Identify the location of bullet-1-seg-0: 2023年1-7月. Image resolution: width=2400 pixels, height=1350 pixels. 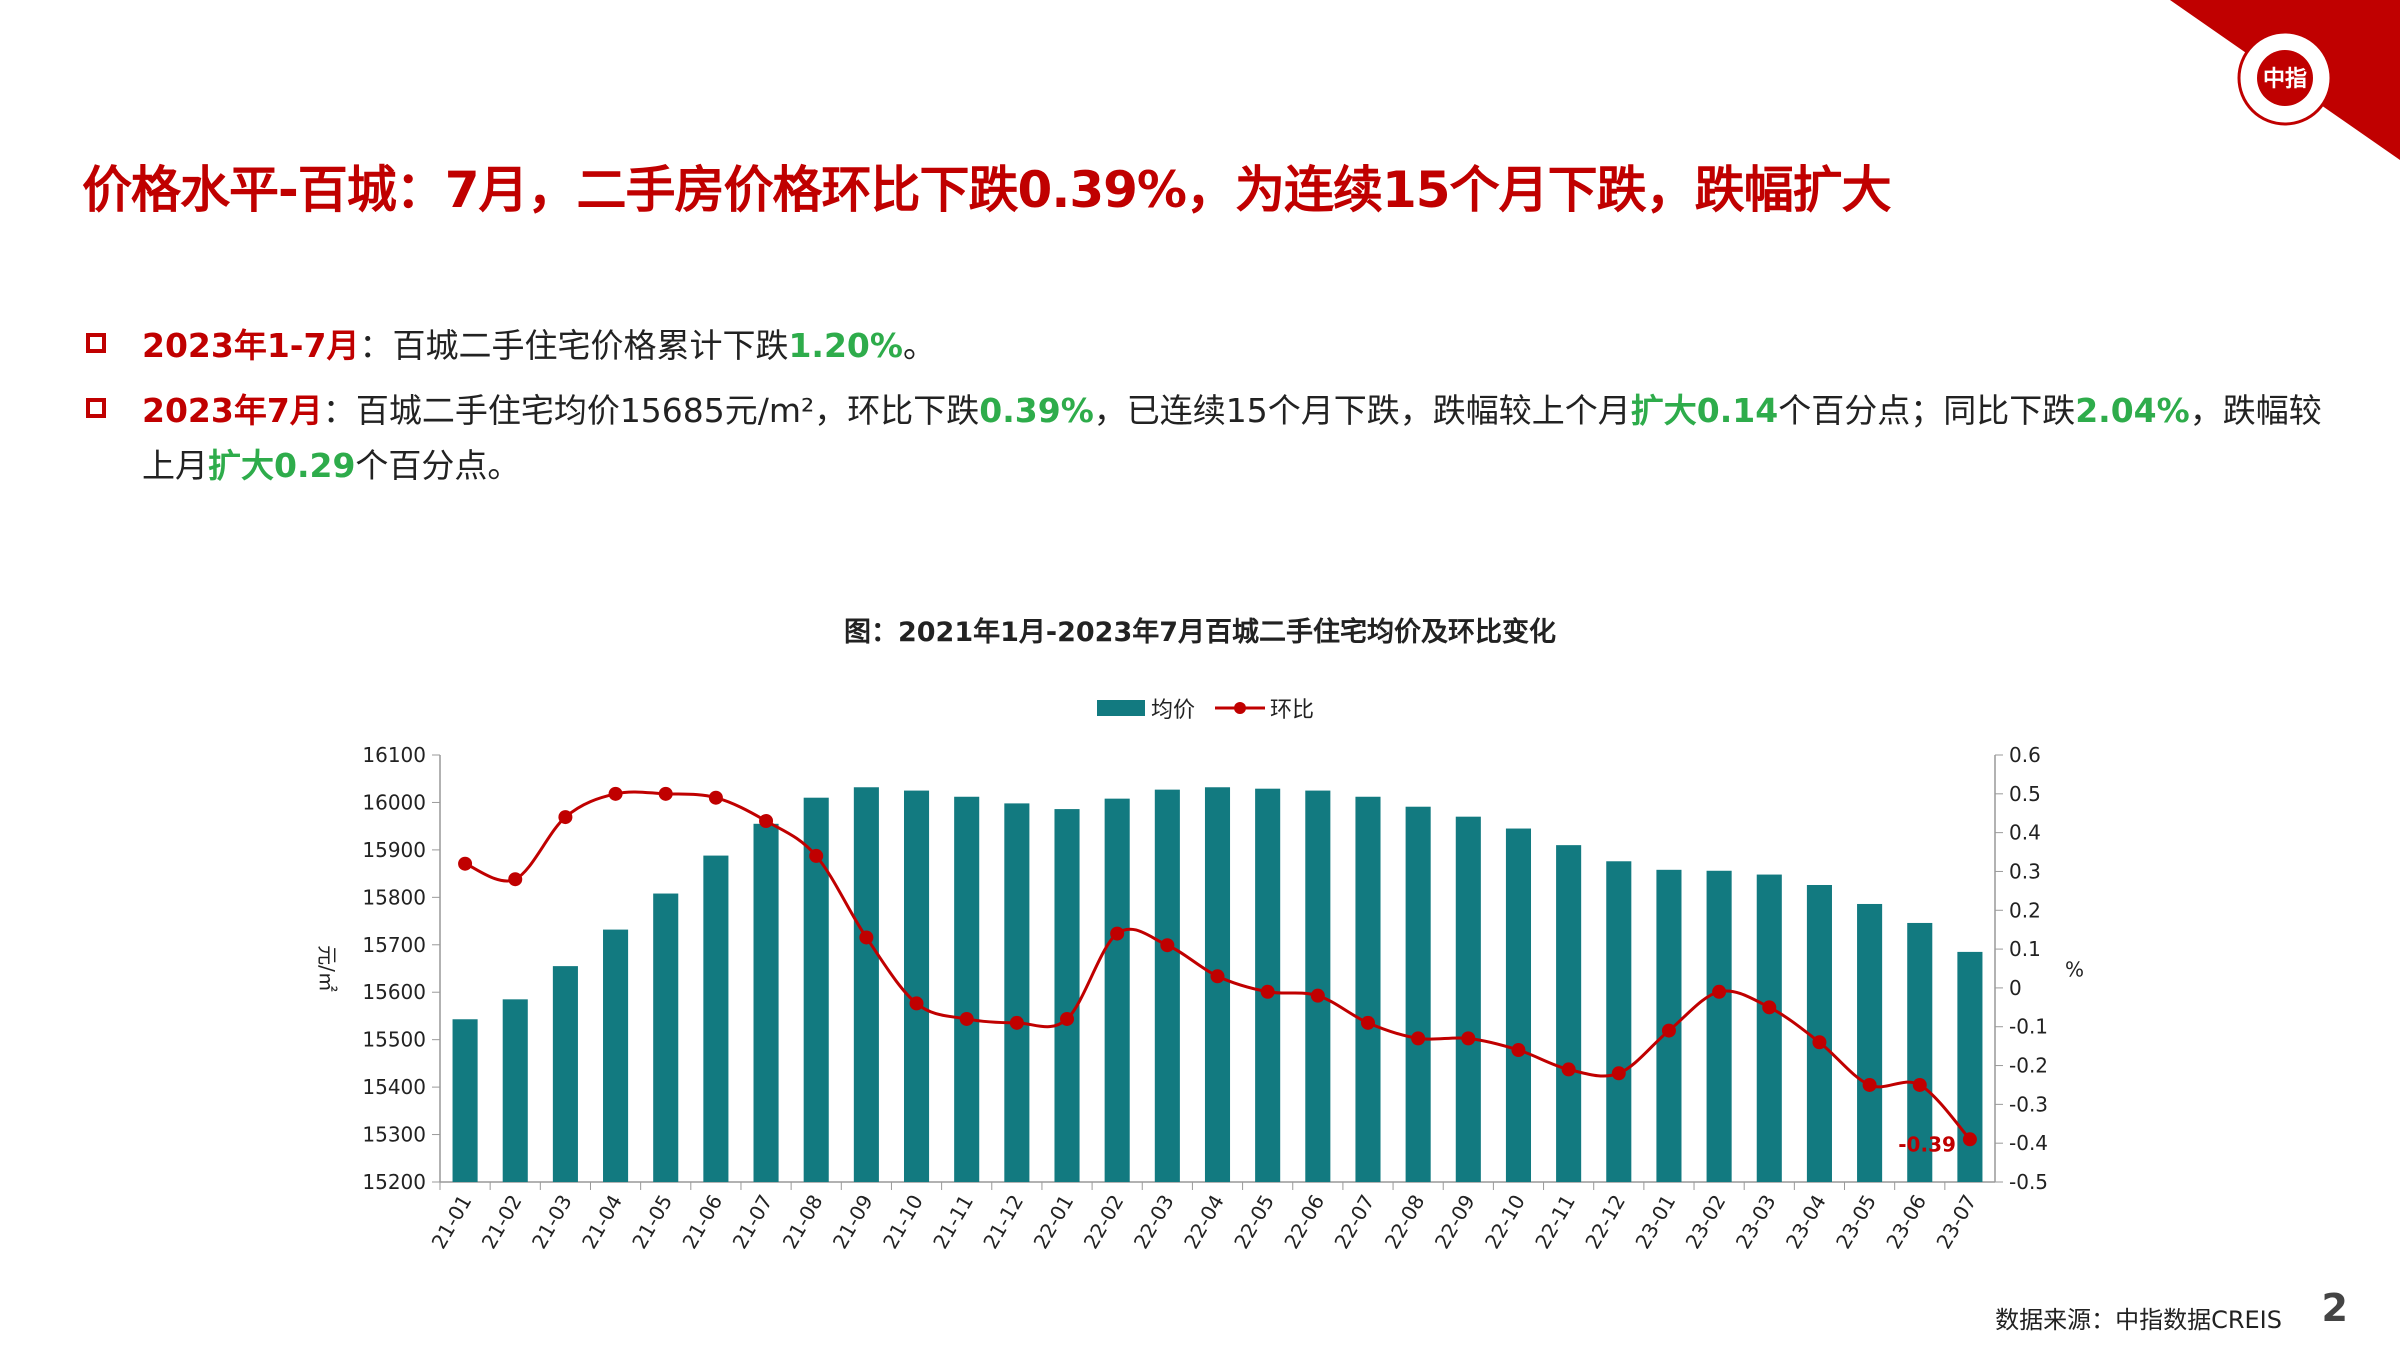
(251, 345).